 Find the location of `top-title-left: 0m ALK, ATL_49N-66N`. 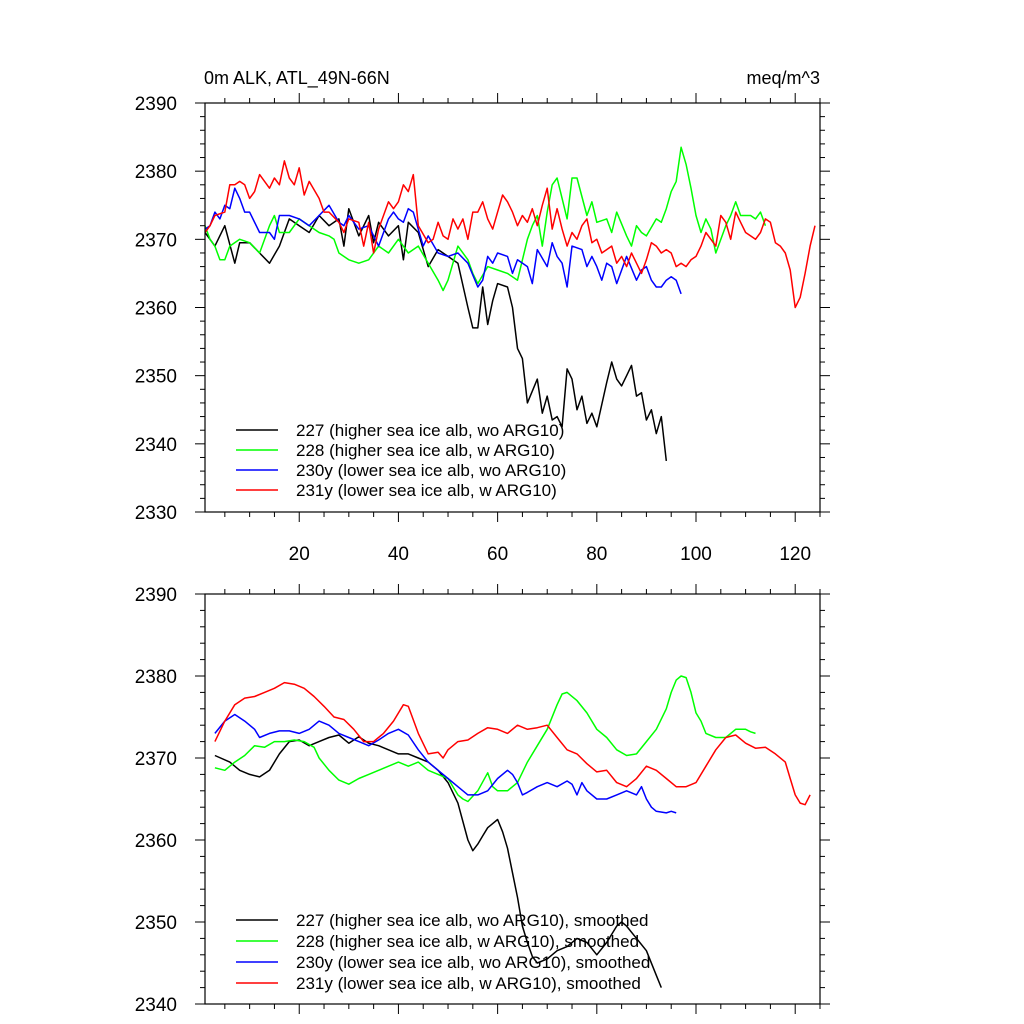

top-title-left: 0m ALK, ATL_49N-66N is located at coordinates (297, 78).